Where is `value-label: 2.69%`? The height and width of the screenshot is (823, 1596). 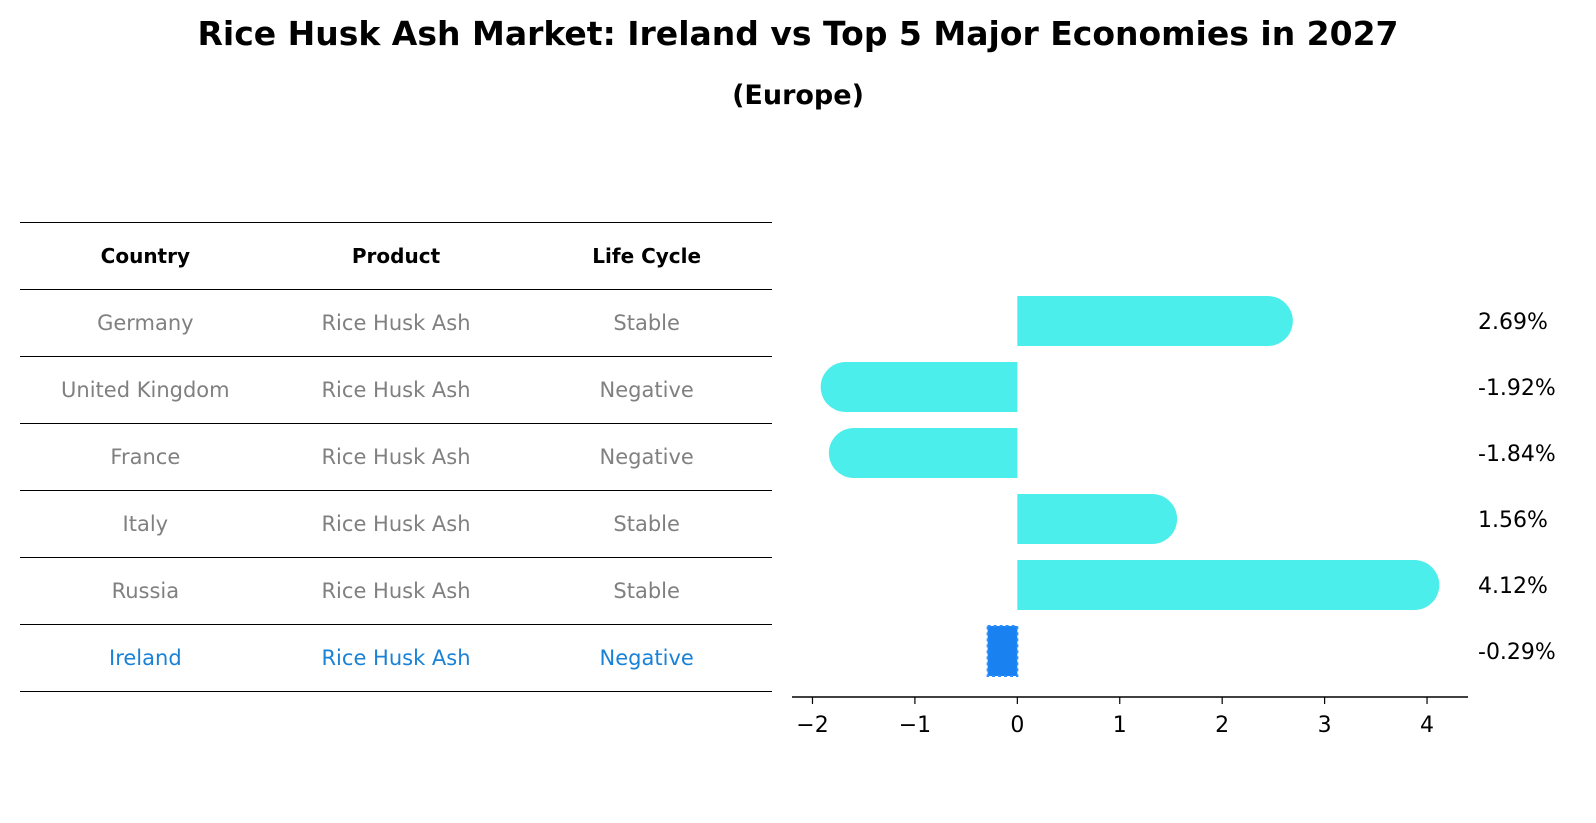 value-label: 2.69% is located at coordinates (1513, 322).